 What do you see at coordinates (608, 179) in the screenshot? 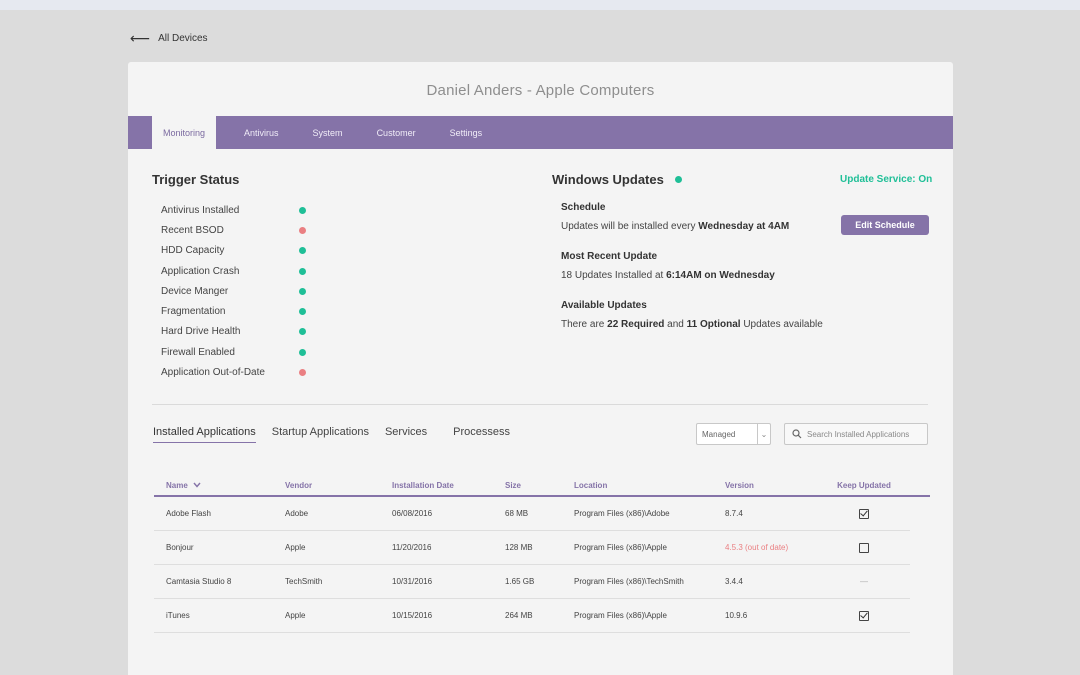
I see `windows-updates-title: Windows Updates` at bounding box center [608, 179].